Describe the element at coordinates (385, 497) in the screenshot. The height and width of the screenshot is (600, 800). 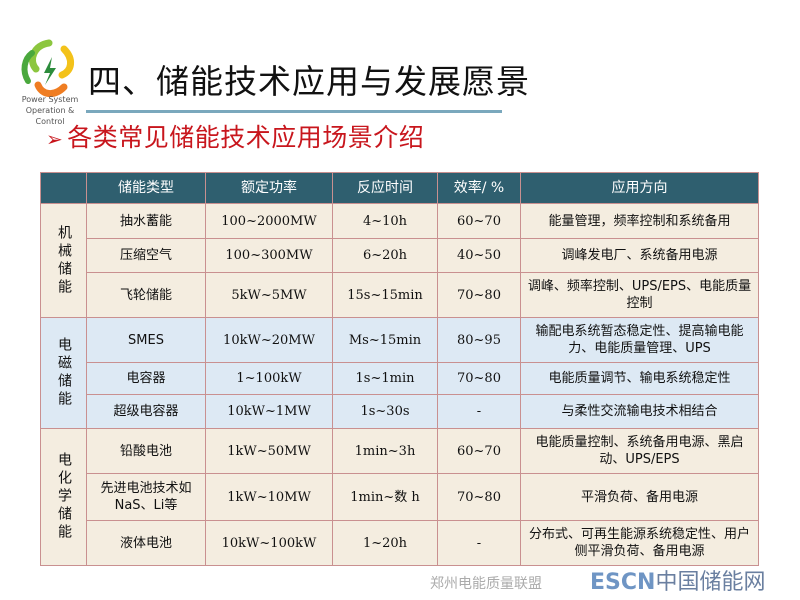
I see `response-cell: 1min~数 h` at that location.